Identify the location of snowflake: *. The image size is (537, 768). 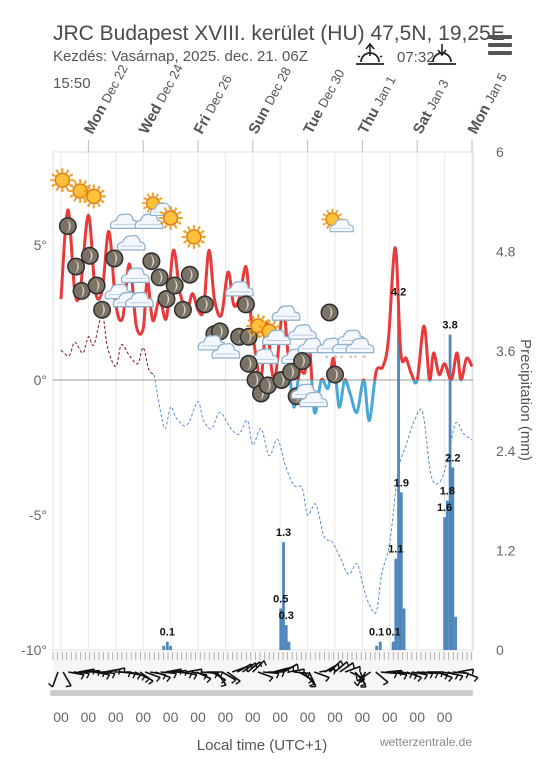
(327, 359).